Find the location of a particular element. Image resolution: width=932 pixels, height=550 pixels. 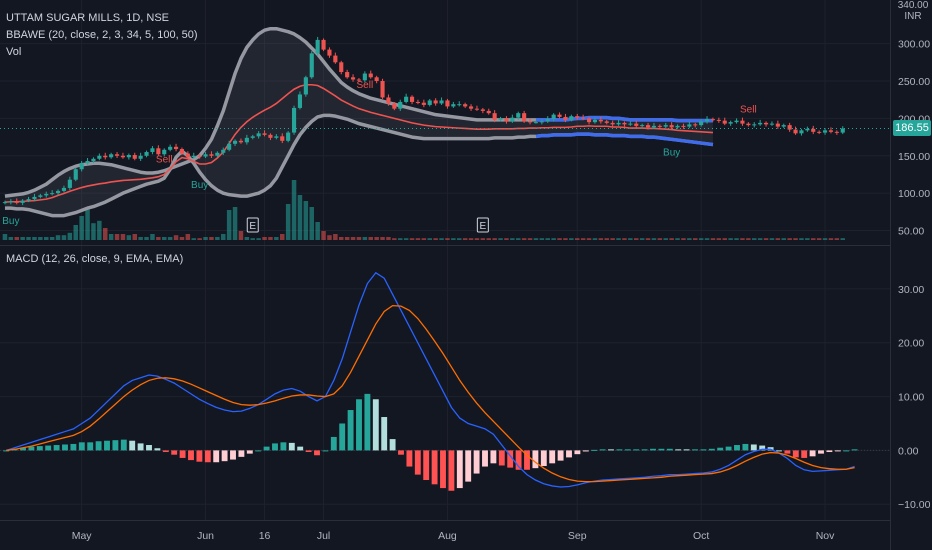

indicator-title: BBAWE (20, close, 2, 3, 34, 5, 100, 50) is located at coordinates (102, 35).